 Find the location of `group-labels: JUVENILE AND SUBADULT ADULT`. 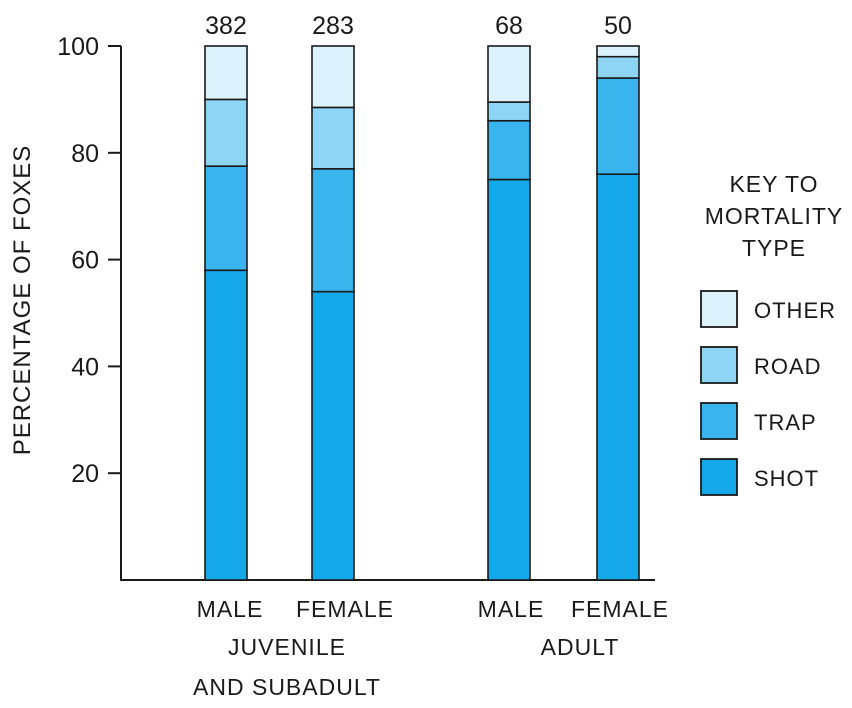

group-labels: JUVENILE AND SUBADULT ADULT is located at coordinates (406, 667).